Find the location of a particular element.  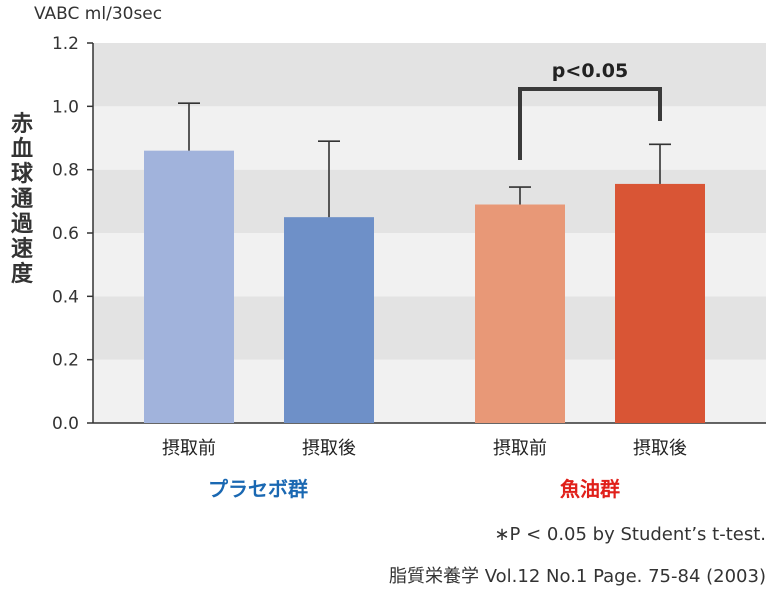

grid-band is located at coordinates (429, 75).